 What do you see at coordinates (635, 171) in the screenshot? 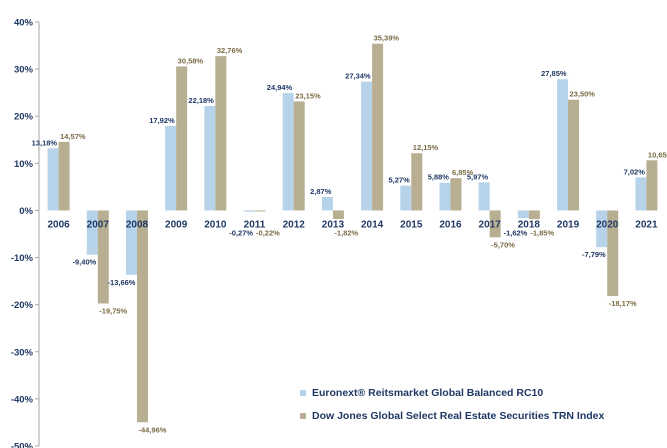
I see `data-label-euronext-2021: 7,02%` at bounding box center [635, 171].